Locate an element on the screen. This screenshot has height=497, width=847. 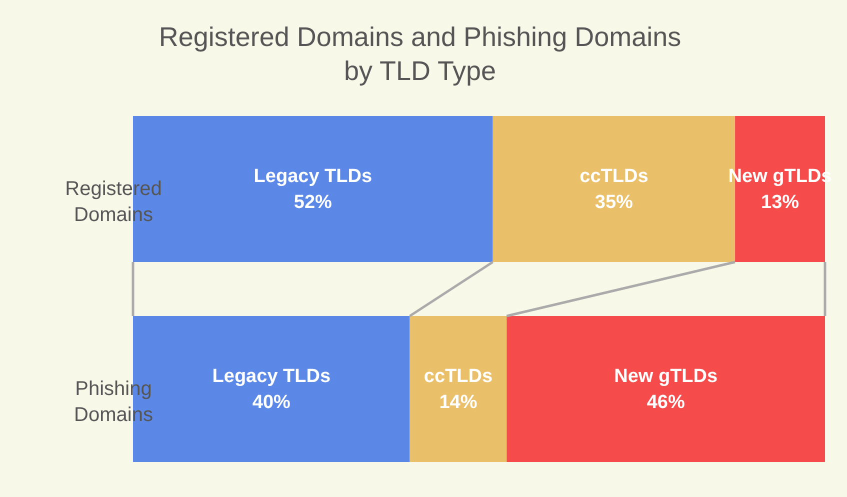
text: ccTLDs is located at coordinates (614, 176).